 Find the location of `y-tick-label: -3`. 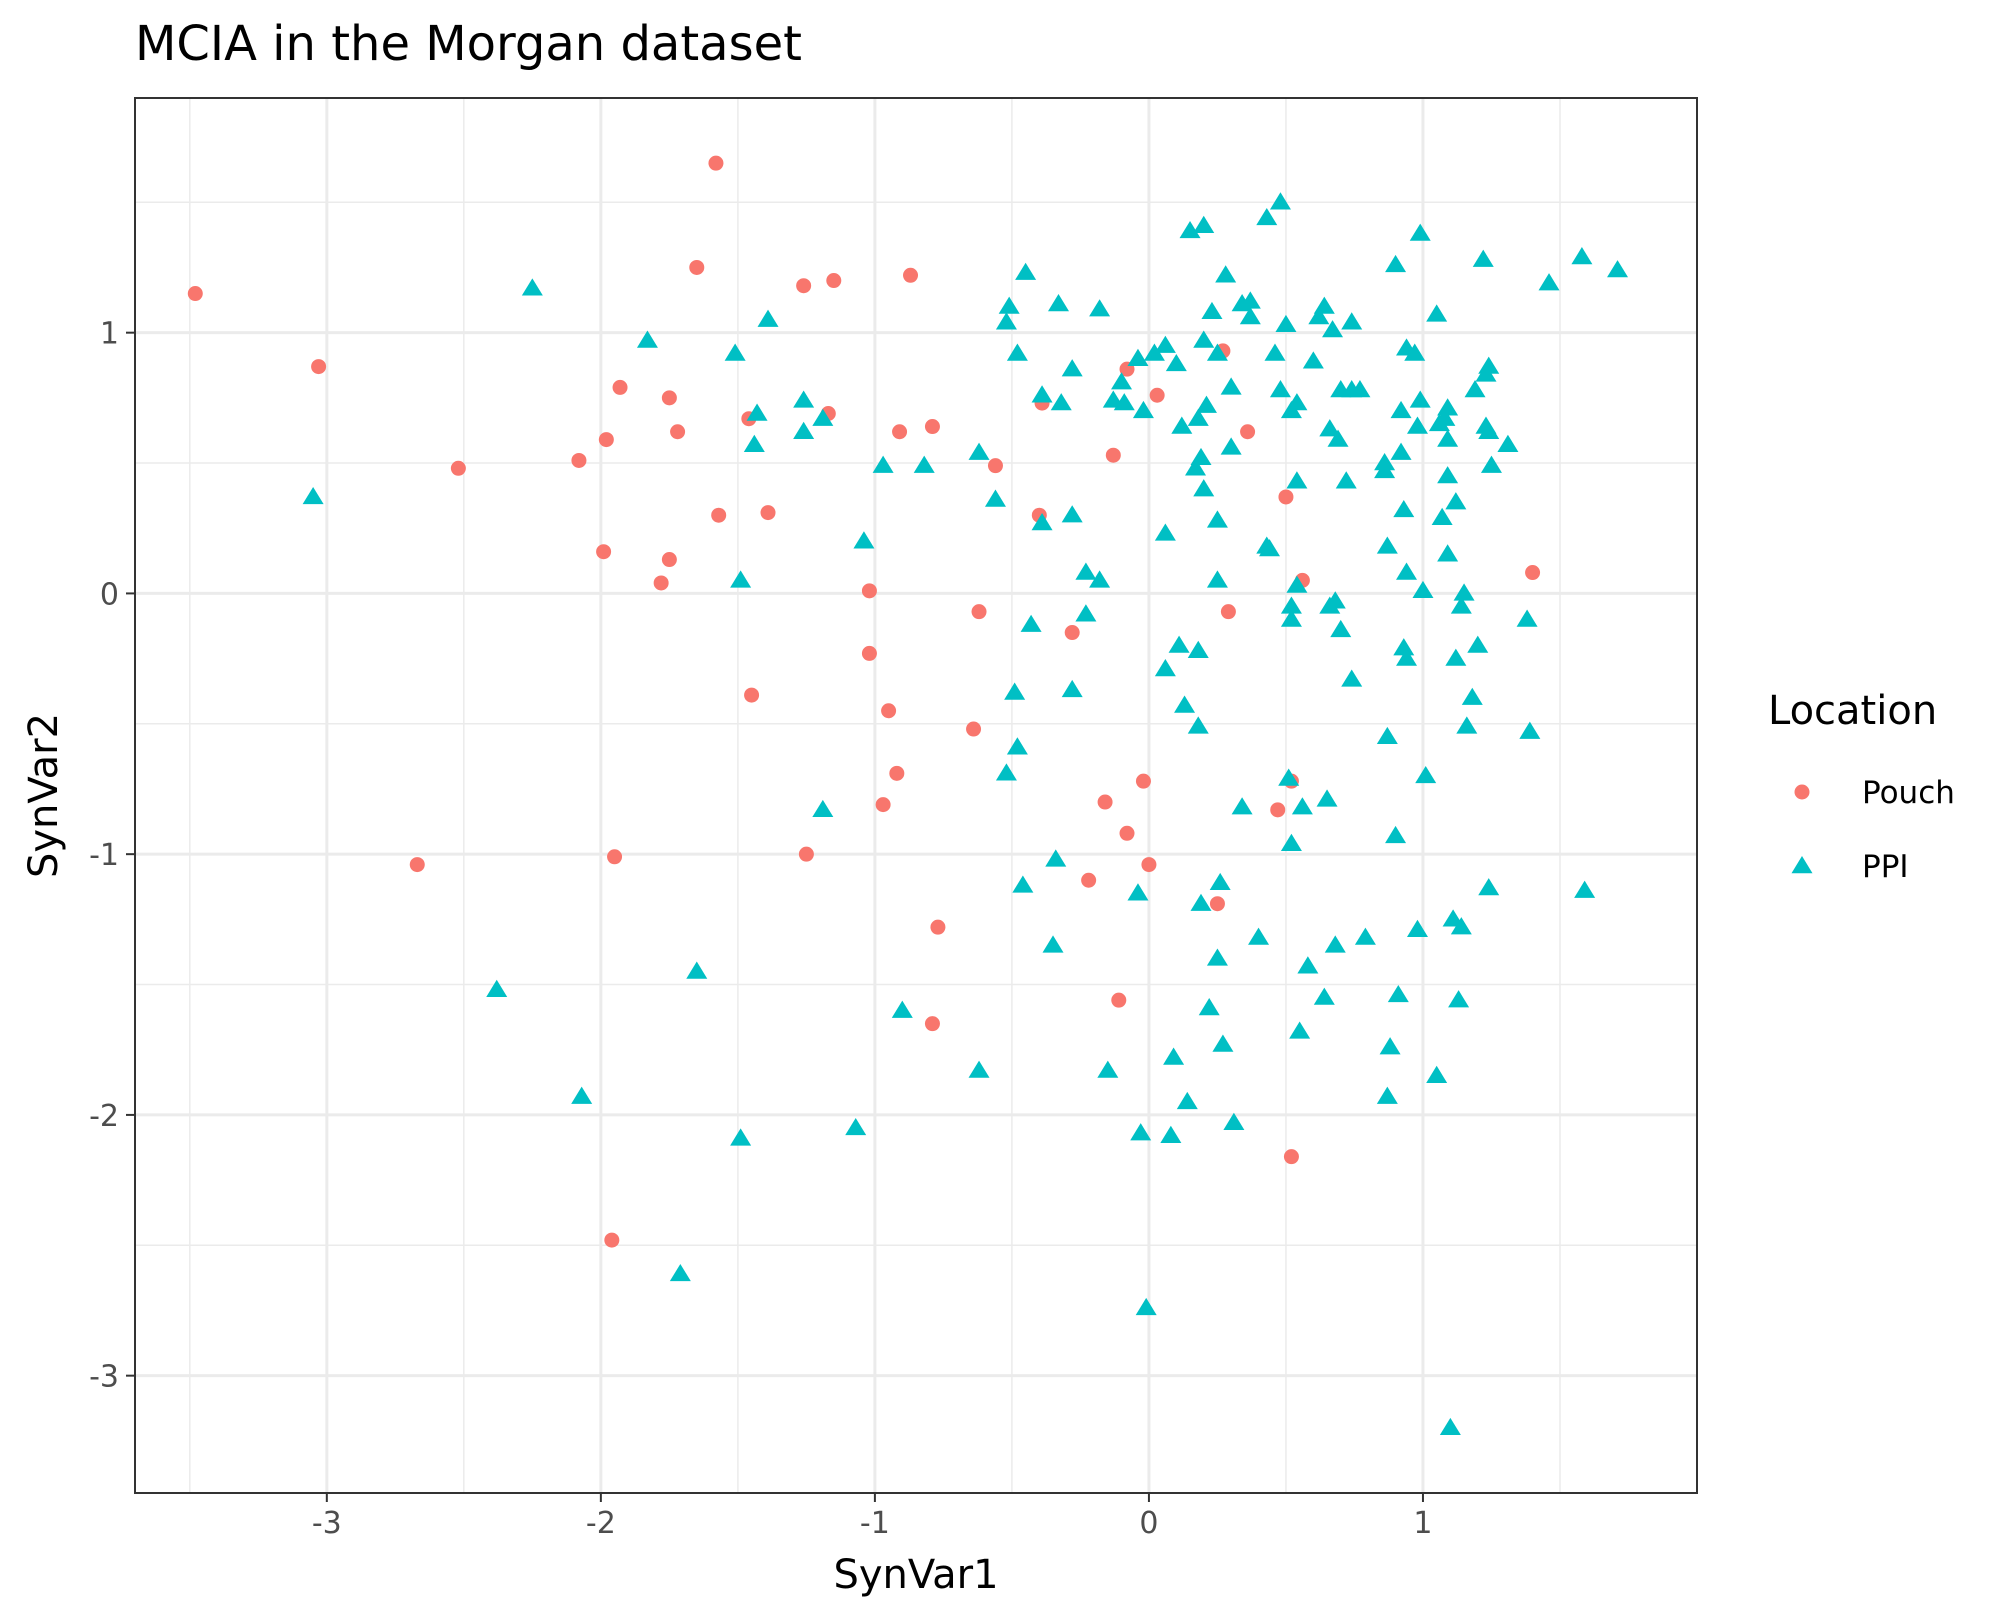

y-tick-label: -3 is located at coordinates (104, 1377).